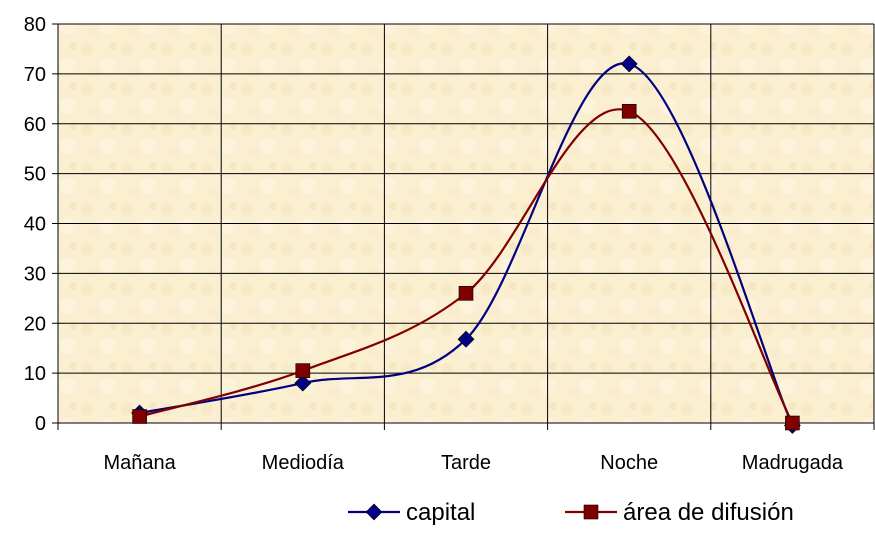 The height and width of the screenshot is (537, 875). Describe the element at coordinates (303, 463) in the screenshot. I see `x-tick-label: Mediodía` at that location.